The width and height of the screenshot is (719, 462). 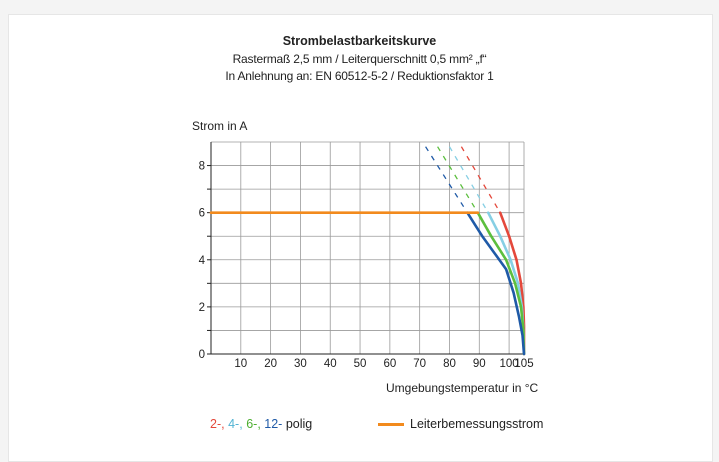 I want to click on x-tick-label: 60, so click(x=389, y=364).